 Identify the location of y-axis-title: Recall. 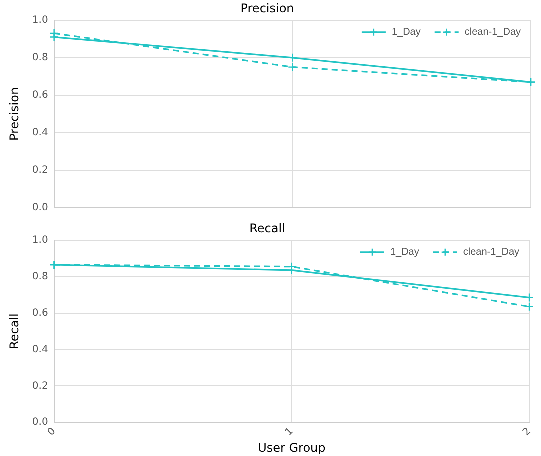
(14, 332).